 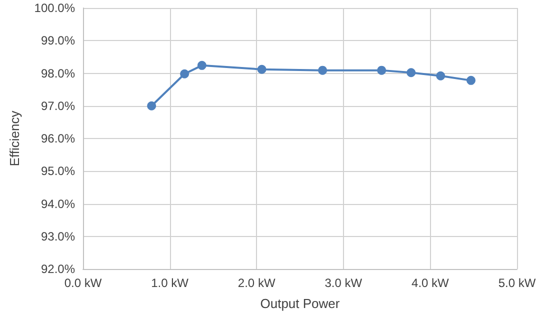 What do you see at coordinates (58, 105) in the screenshot?
I see `y-tick-label: 97.0%` at bounding box center [58, 105].